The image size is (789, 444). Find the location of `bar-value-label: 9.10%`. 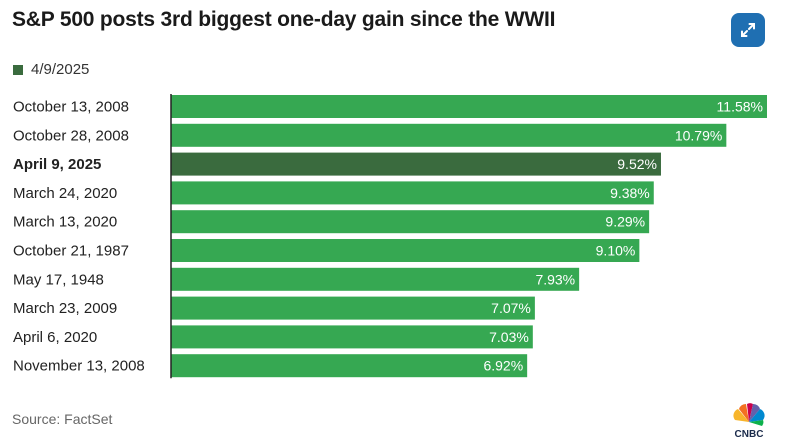

bar-value-label: 9.10% is located at coordinates (616, 251).